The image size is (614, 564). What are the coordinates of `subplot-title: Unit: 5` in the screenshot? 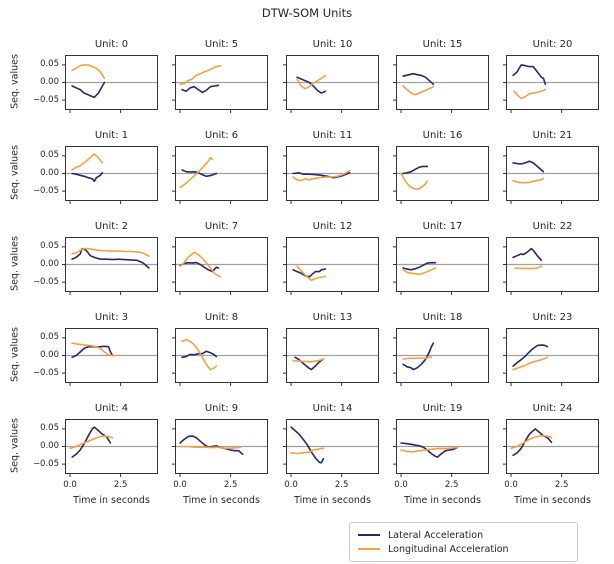 It's located at (221, 44).